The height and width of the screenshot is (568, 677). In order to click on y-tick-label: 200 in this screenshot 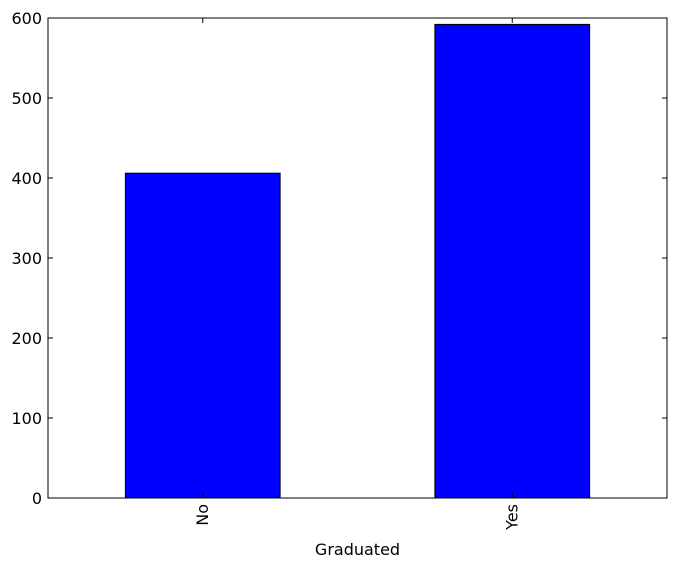, I will do `click(26, 338)`.